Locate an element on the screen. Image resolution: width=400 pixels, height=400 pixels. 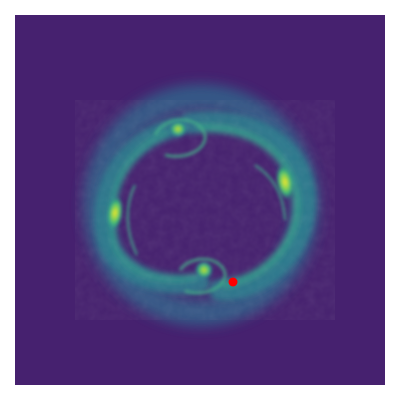
red-marker-point is located at coordinates (233, 282).